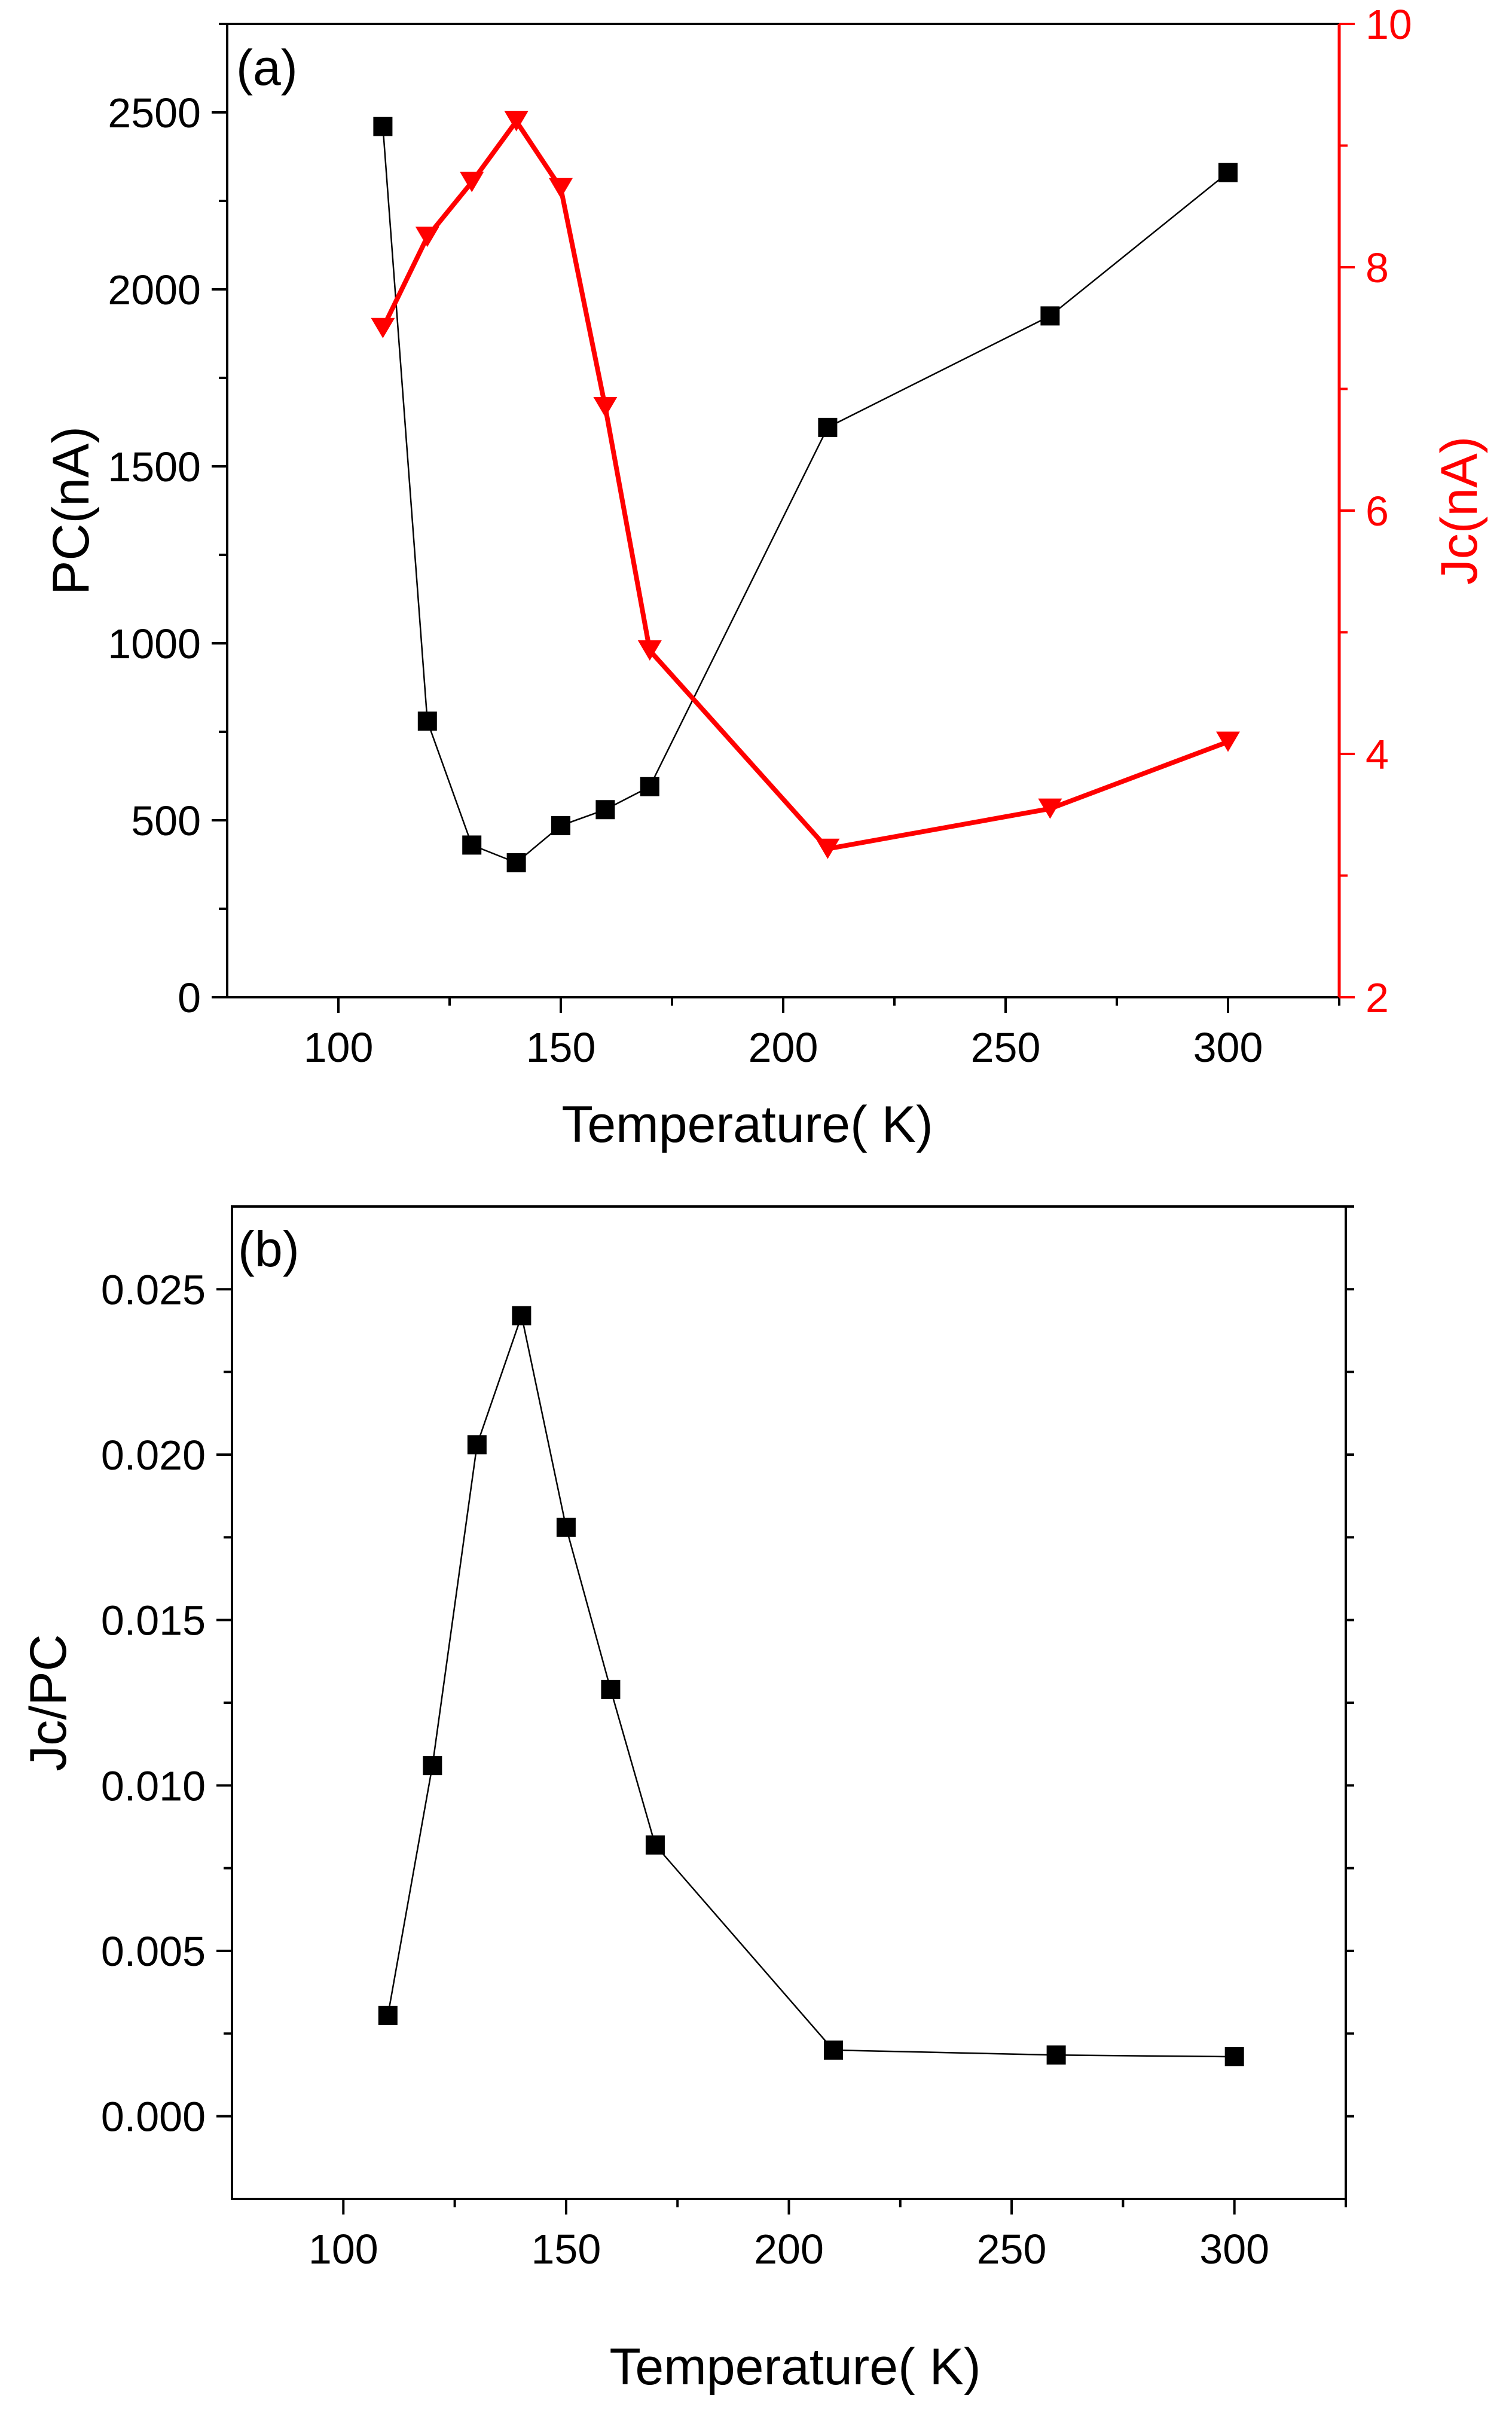  I want to click on y-right-tick-label: 6, so click(1377, 511).